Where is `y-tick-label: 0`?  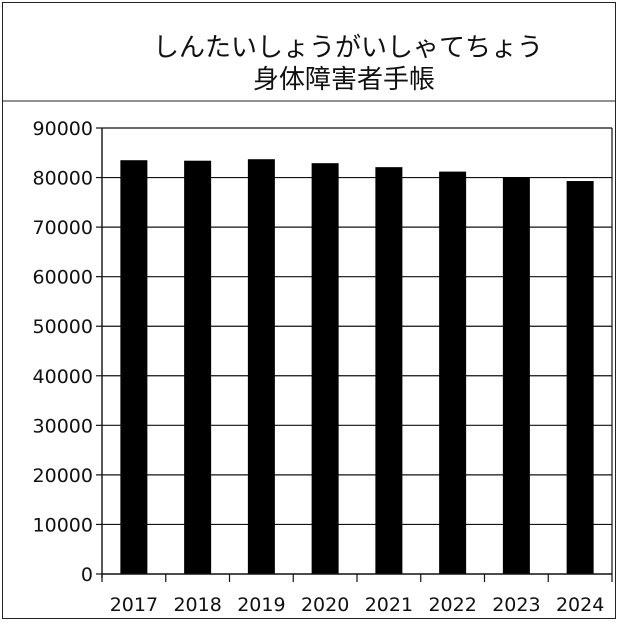 y-tick-label: 0 is located at coordinates (87, 575).